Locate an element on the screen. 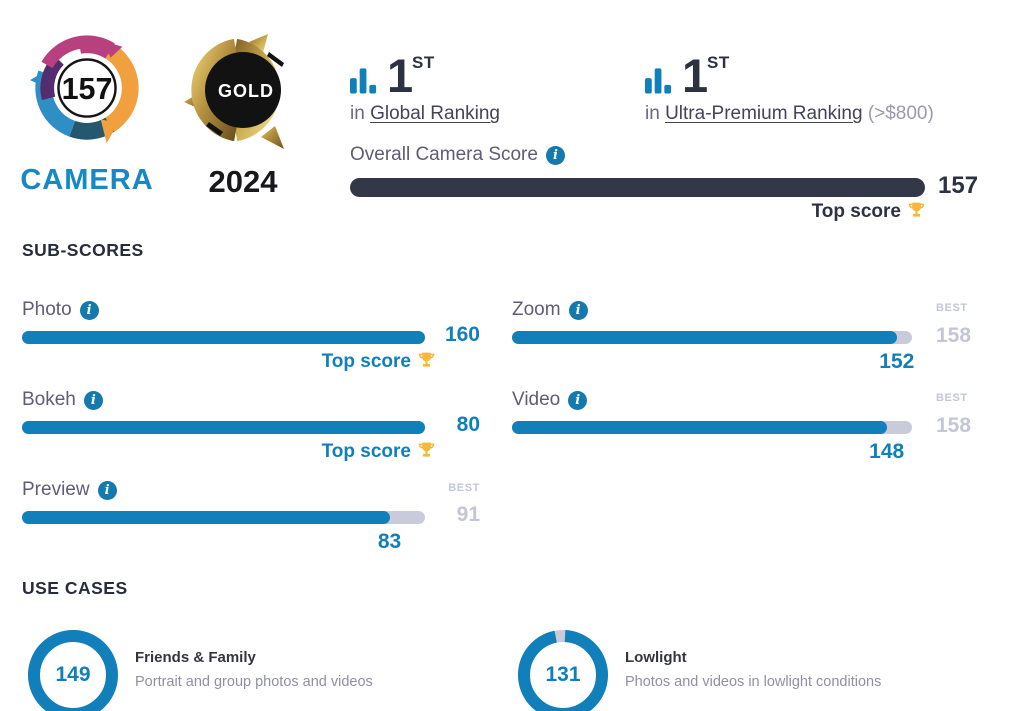  price-note: (>$800) is located at coordinates (900, 113).